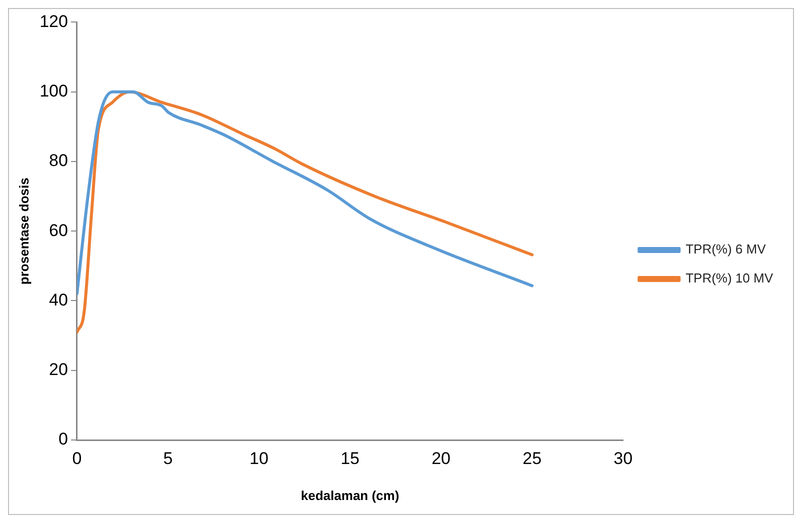  Describe the element at coordinates (623, 458) in the screenshot. I see `x-tick-label: 30` at that location.